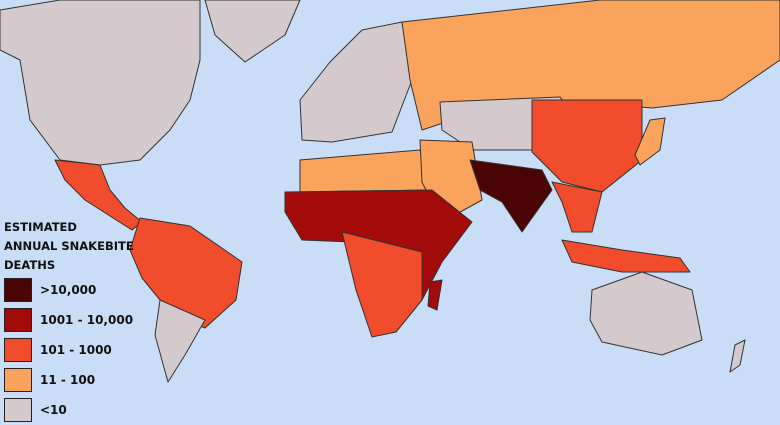  What do you see at coordinates (435, 295) in the screenshot?
I see `region-madagascar` at bounding box center [435, 295].